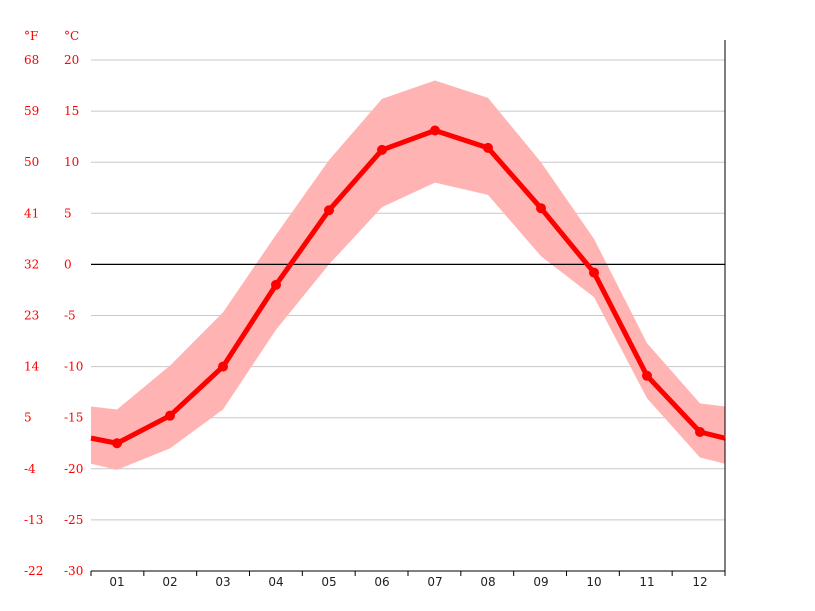 The height and width of the screenshot is (611, 815). I want to click on y-tick-label-fahrenheit: 50, so click(31, 162).